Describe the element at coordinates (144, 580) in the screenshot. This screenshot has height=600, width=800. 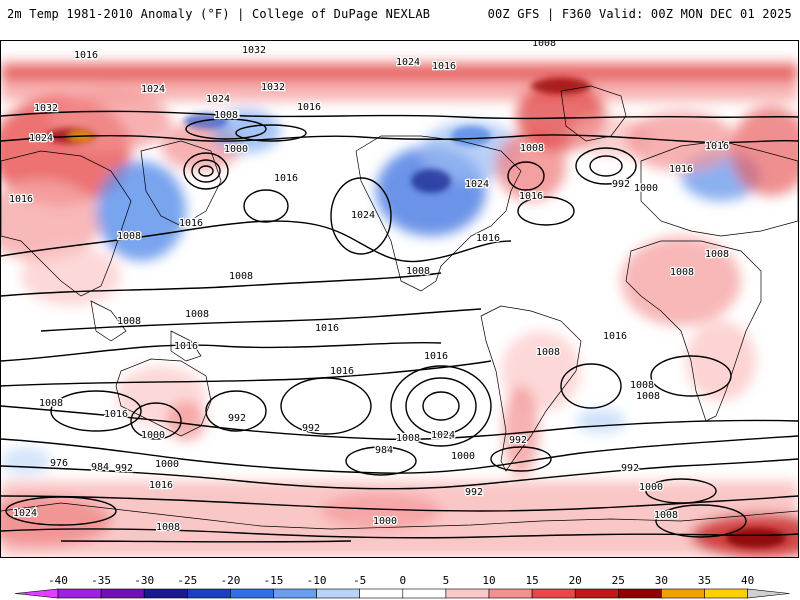
I see `colorbar-tick-label: -30` at that location.